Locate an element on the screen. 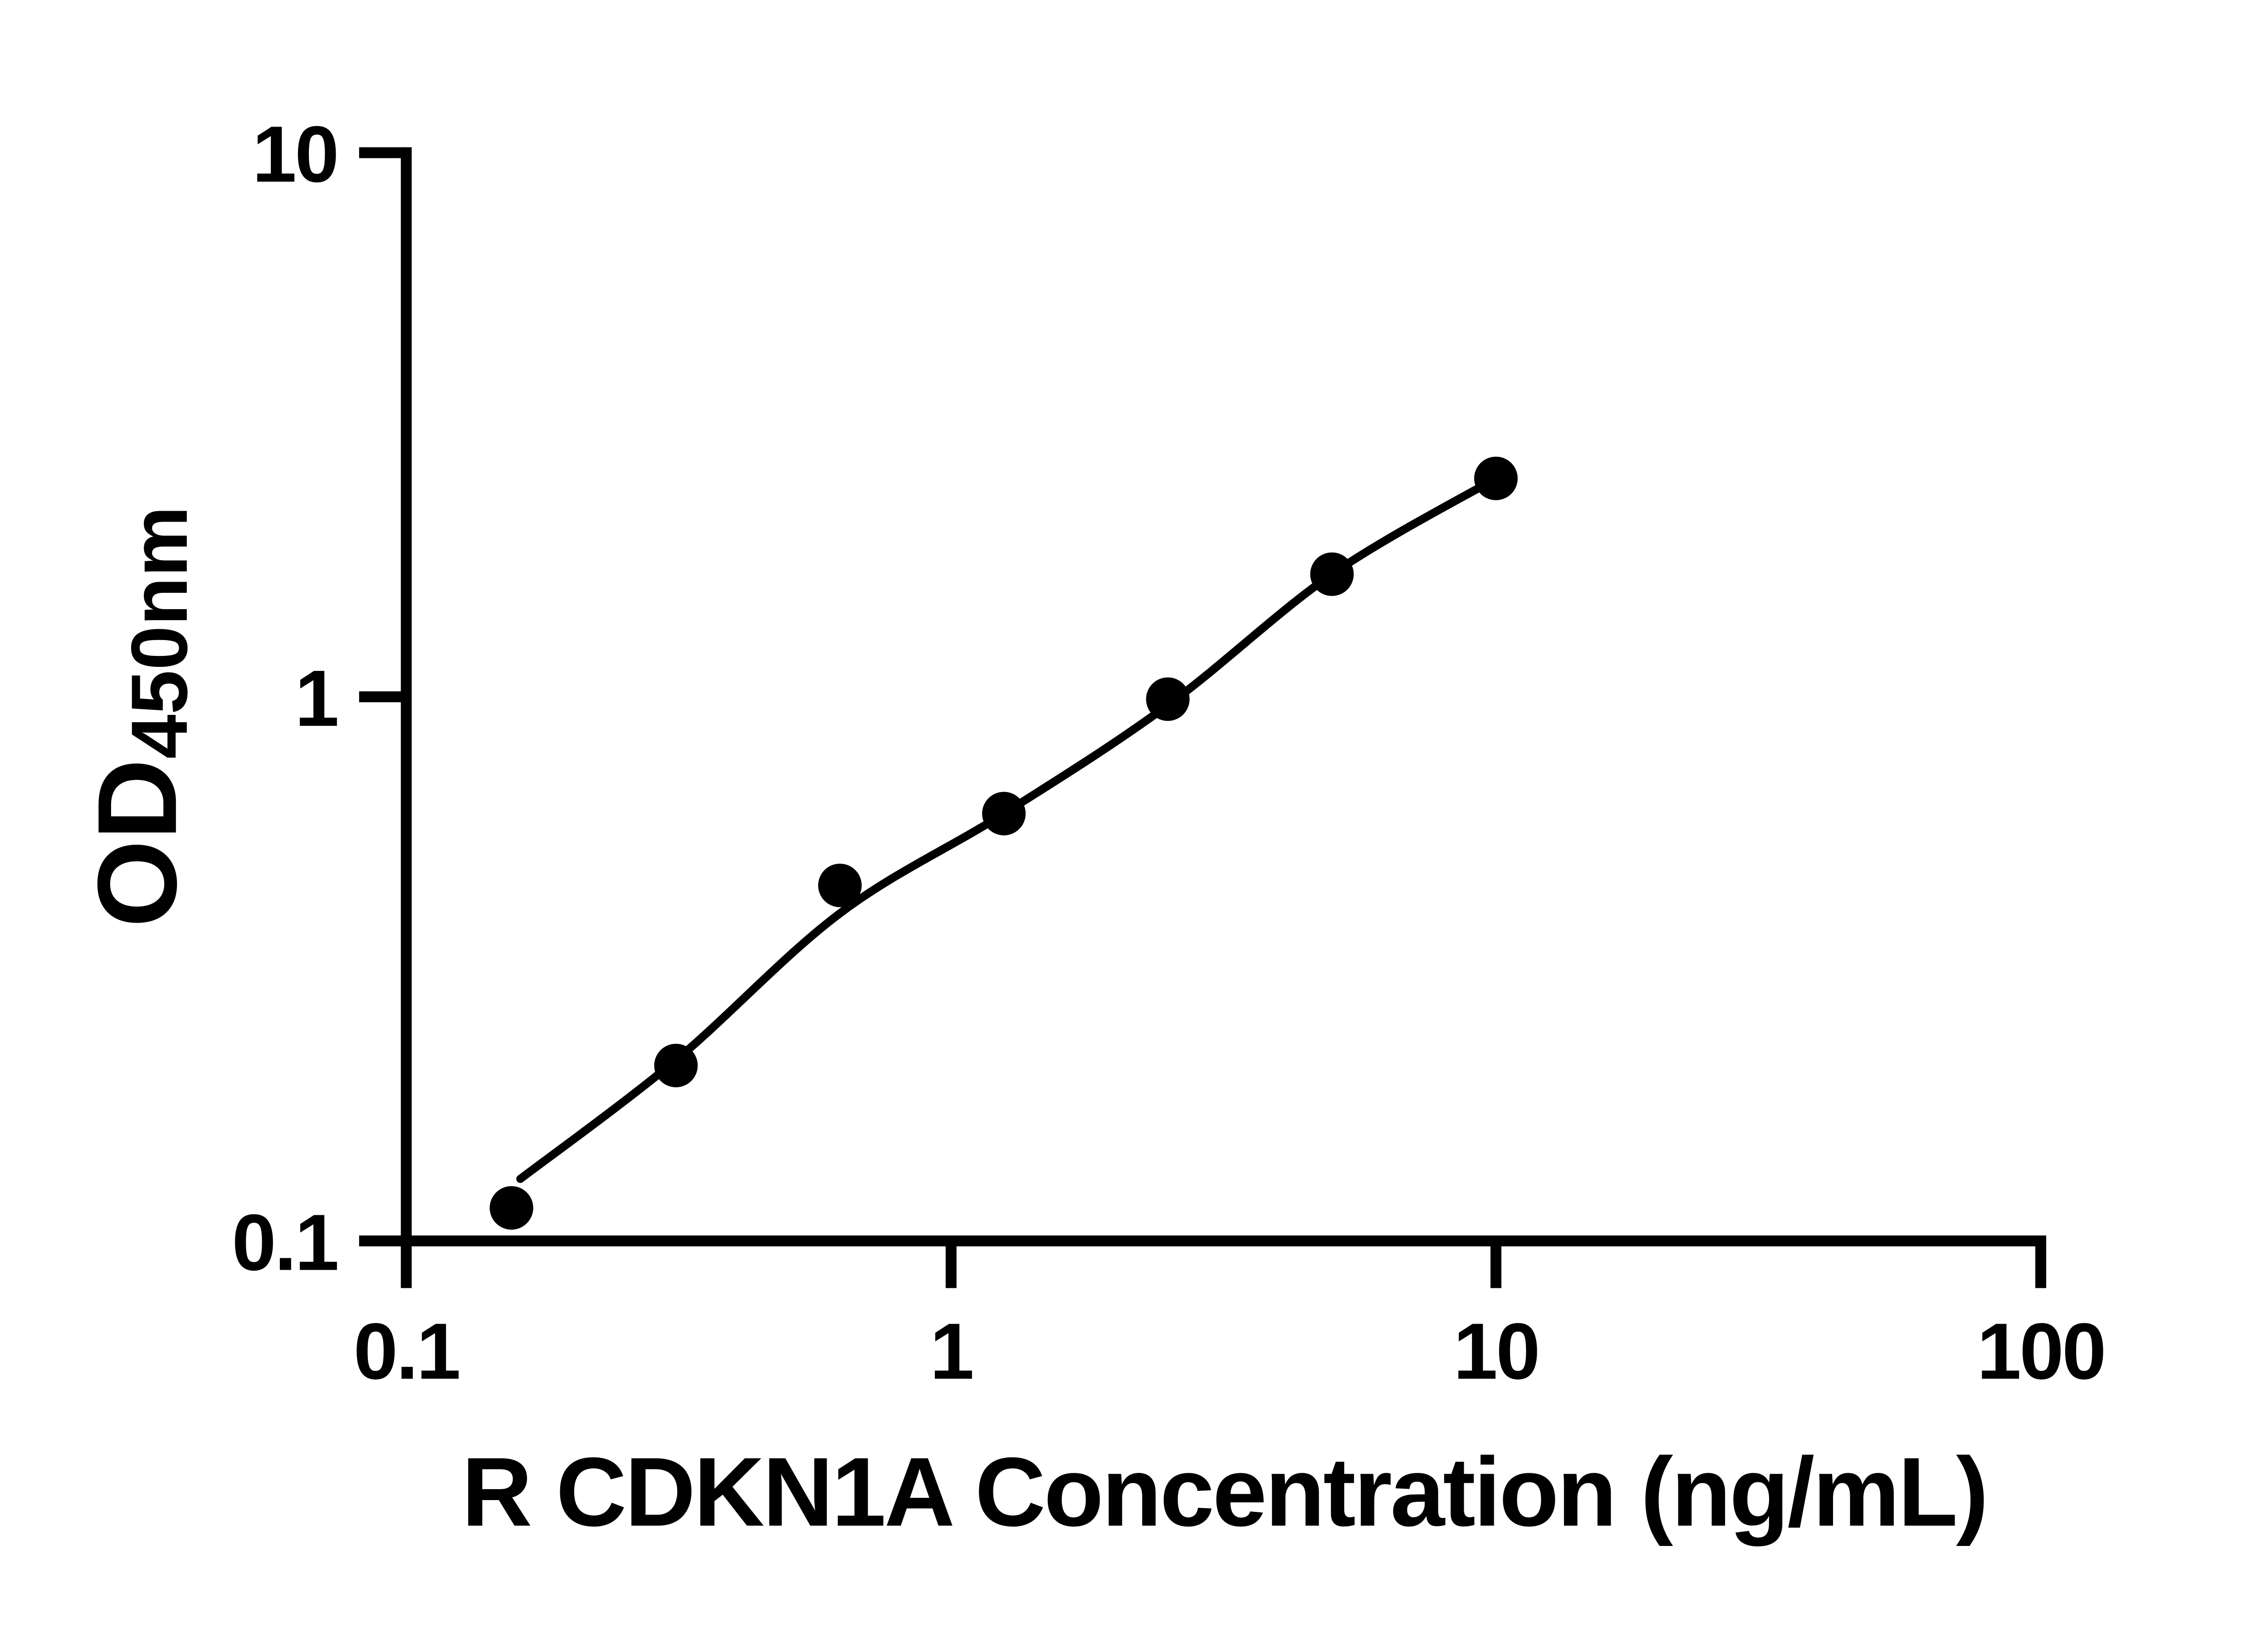 The height and width of the screenshot is (1633, 2268). y-axis-title-main: OD is located at coordinates (137, 843).